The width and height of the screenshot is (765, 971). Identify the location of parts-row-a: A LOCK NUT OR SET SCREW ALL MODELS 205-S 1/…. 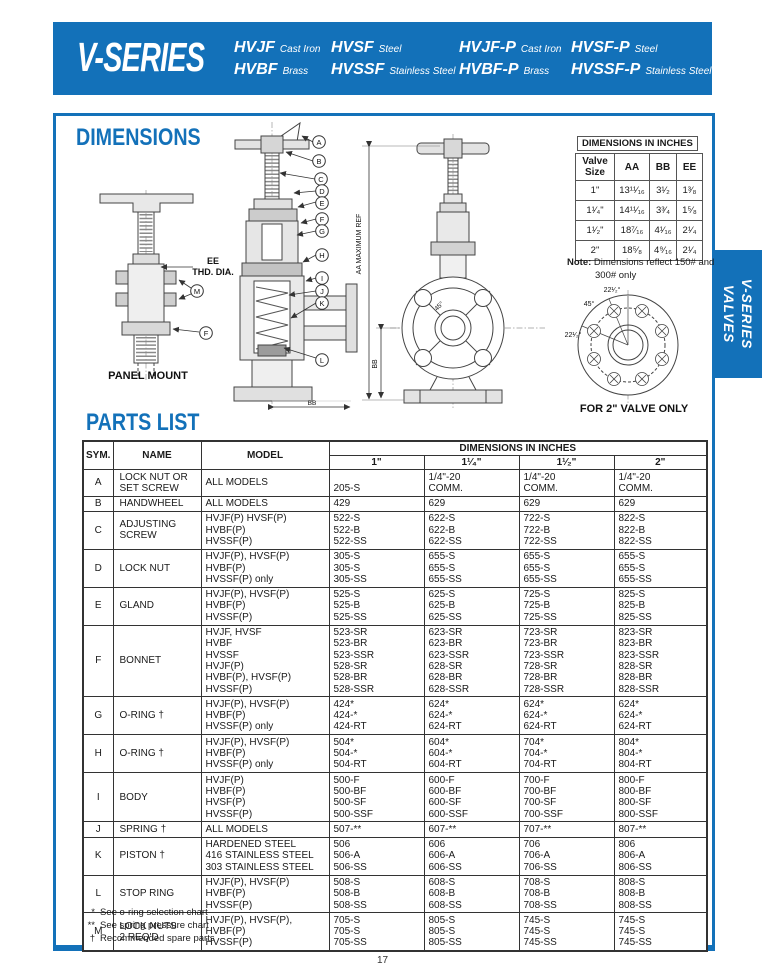
(395, 483).